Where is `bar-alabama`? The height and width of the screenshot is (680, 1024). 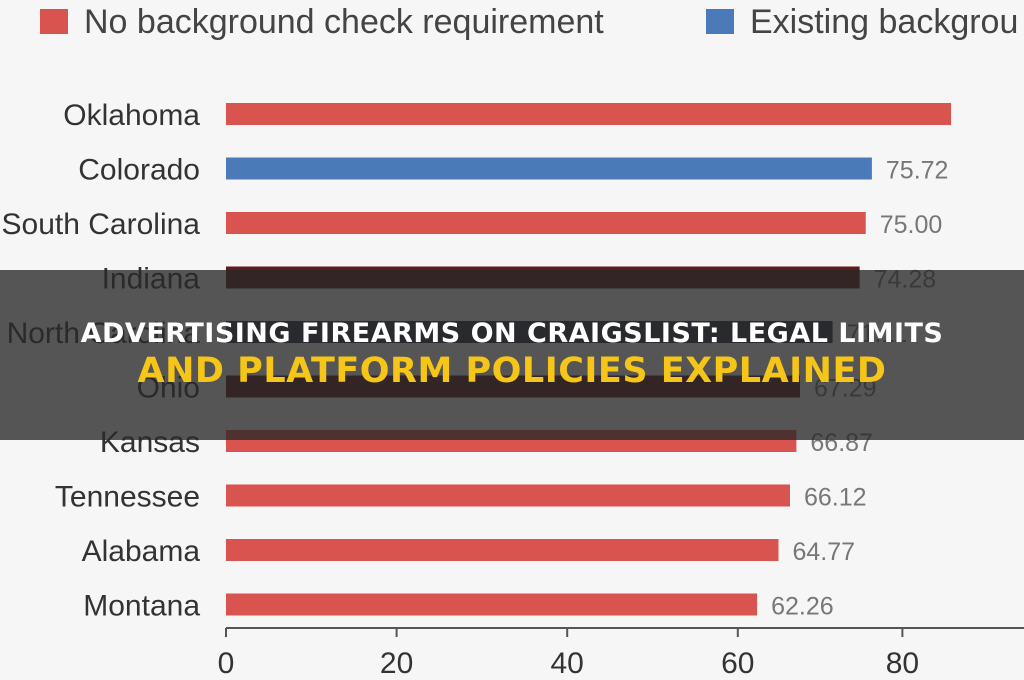
bar-alabama is located at coordinates (502, 550).